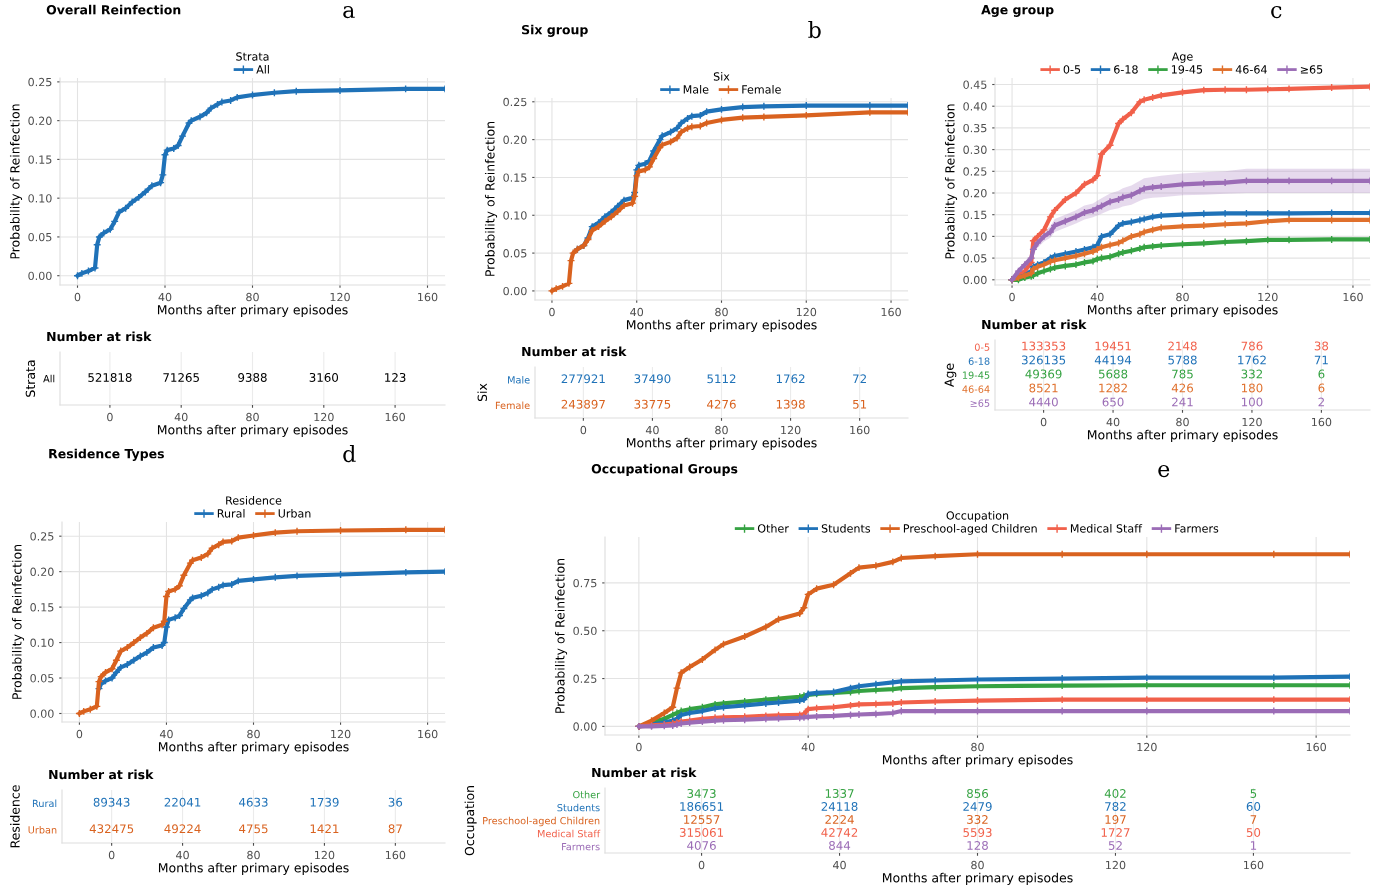  What do you see at coordinates (349, 453) in the screenshot?
I see `text: d` at bounding box center [349, 453].